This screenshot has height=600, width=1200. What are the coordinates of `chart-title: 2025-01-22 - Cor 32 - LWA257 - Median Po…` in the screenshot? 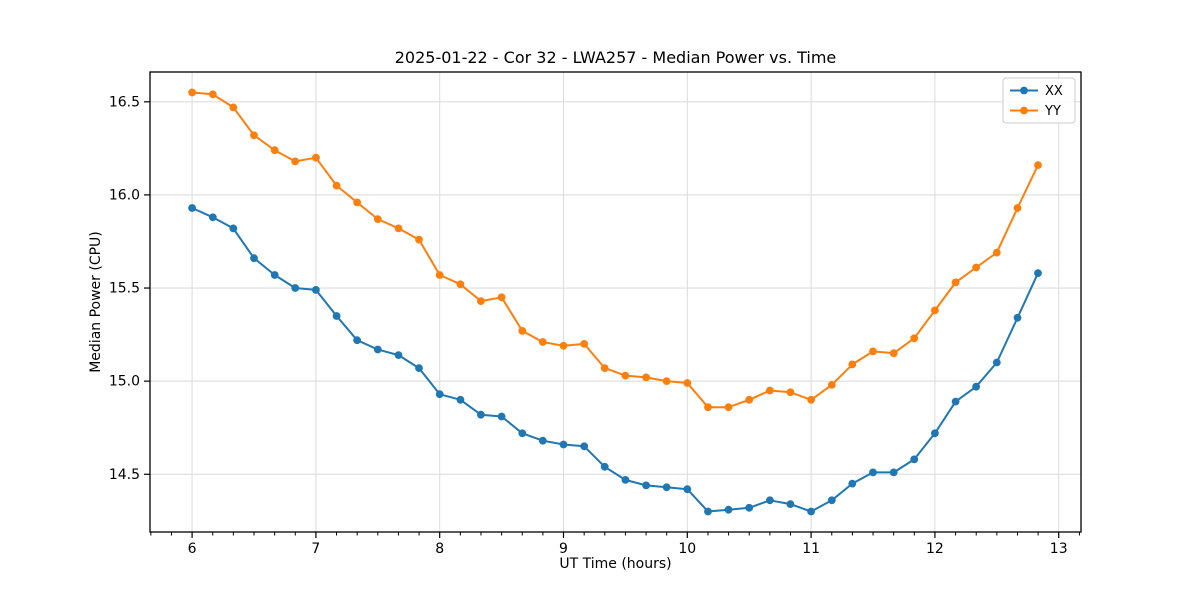 It's located at (615, 57).